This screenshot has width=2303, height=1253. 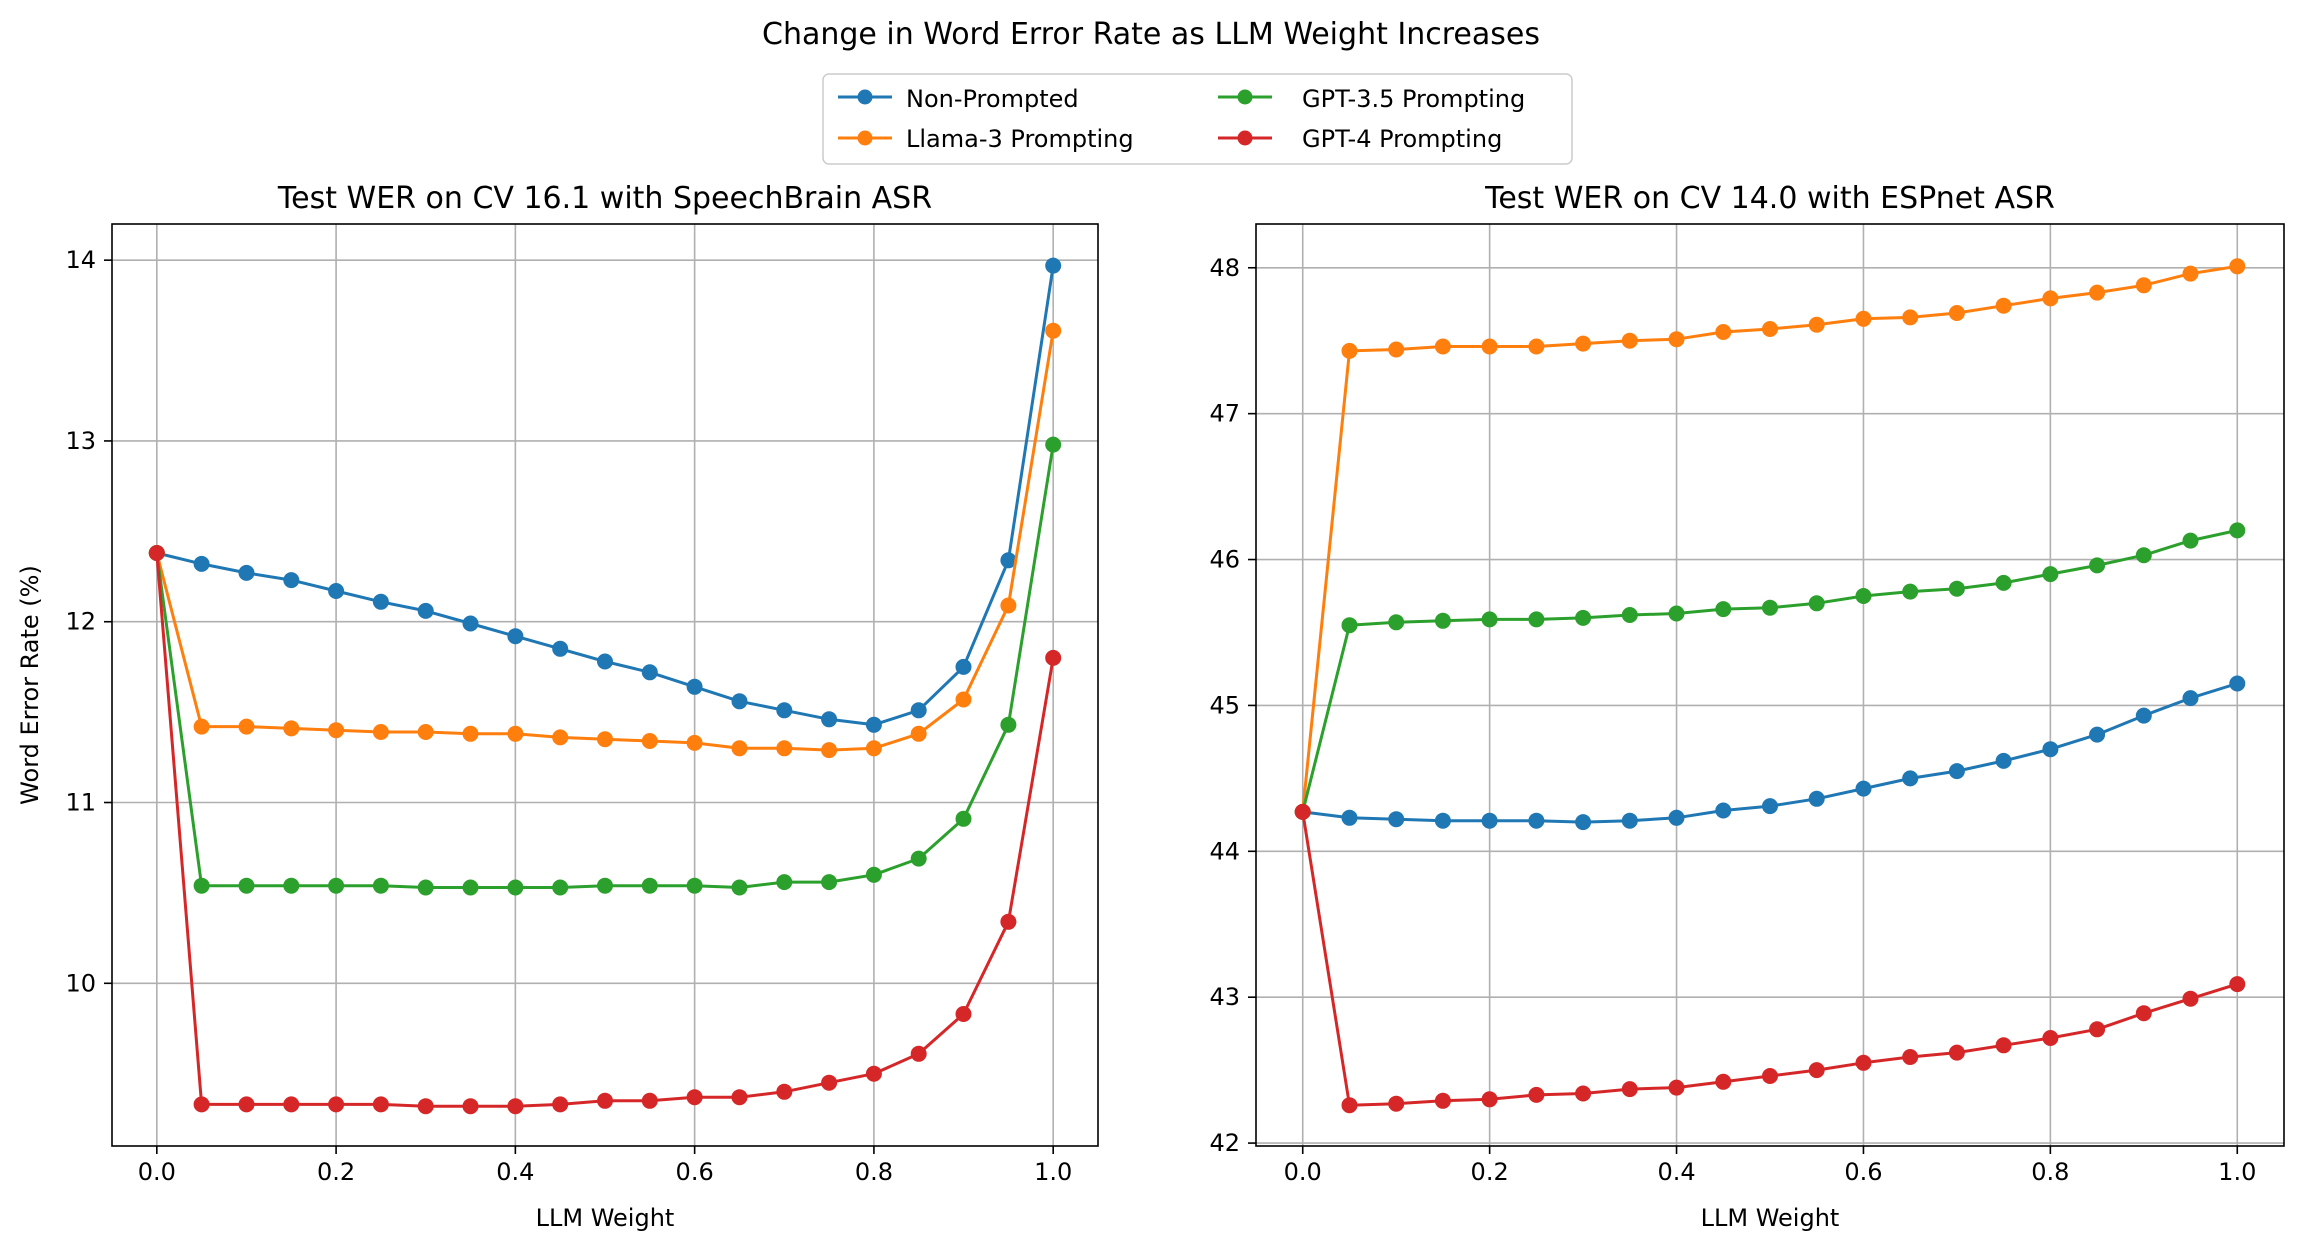 What do you see at coordinates (865, 97) in the screenshot?
I see `legend-marker-non-prompted` at bounding box center [865, 97].